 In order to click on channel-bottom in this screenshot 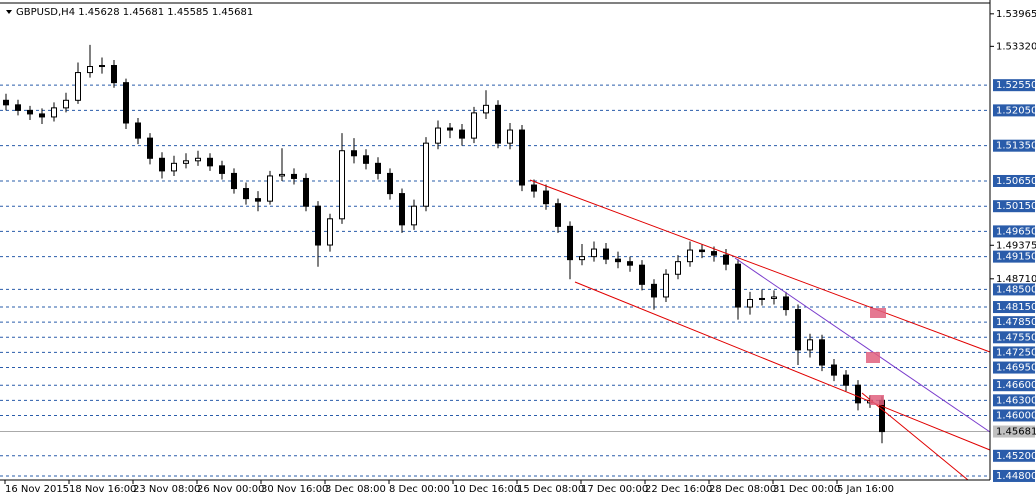, I will do `click(782, 366)`.